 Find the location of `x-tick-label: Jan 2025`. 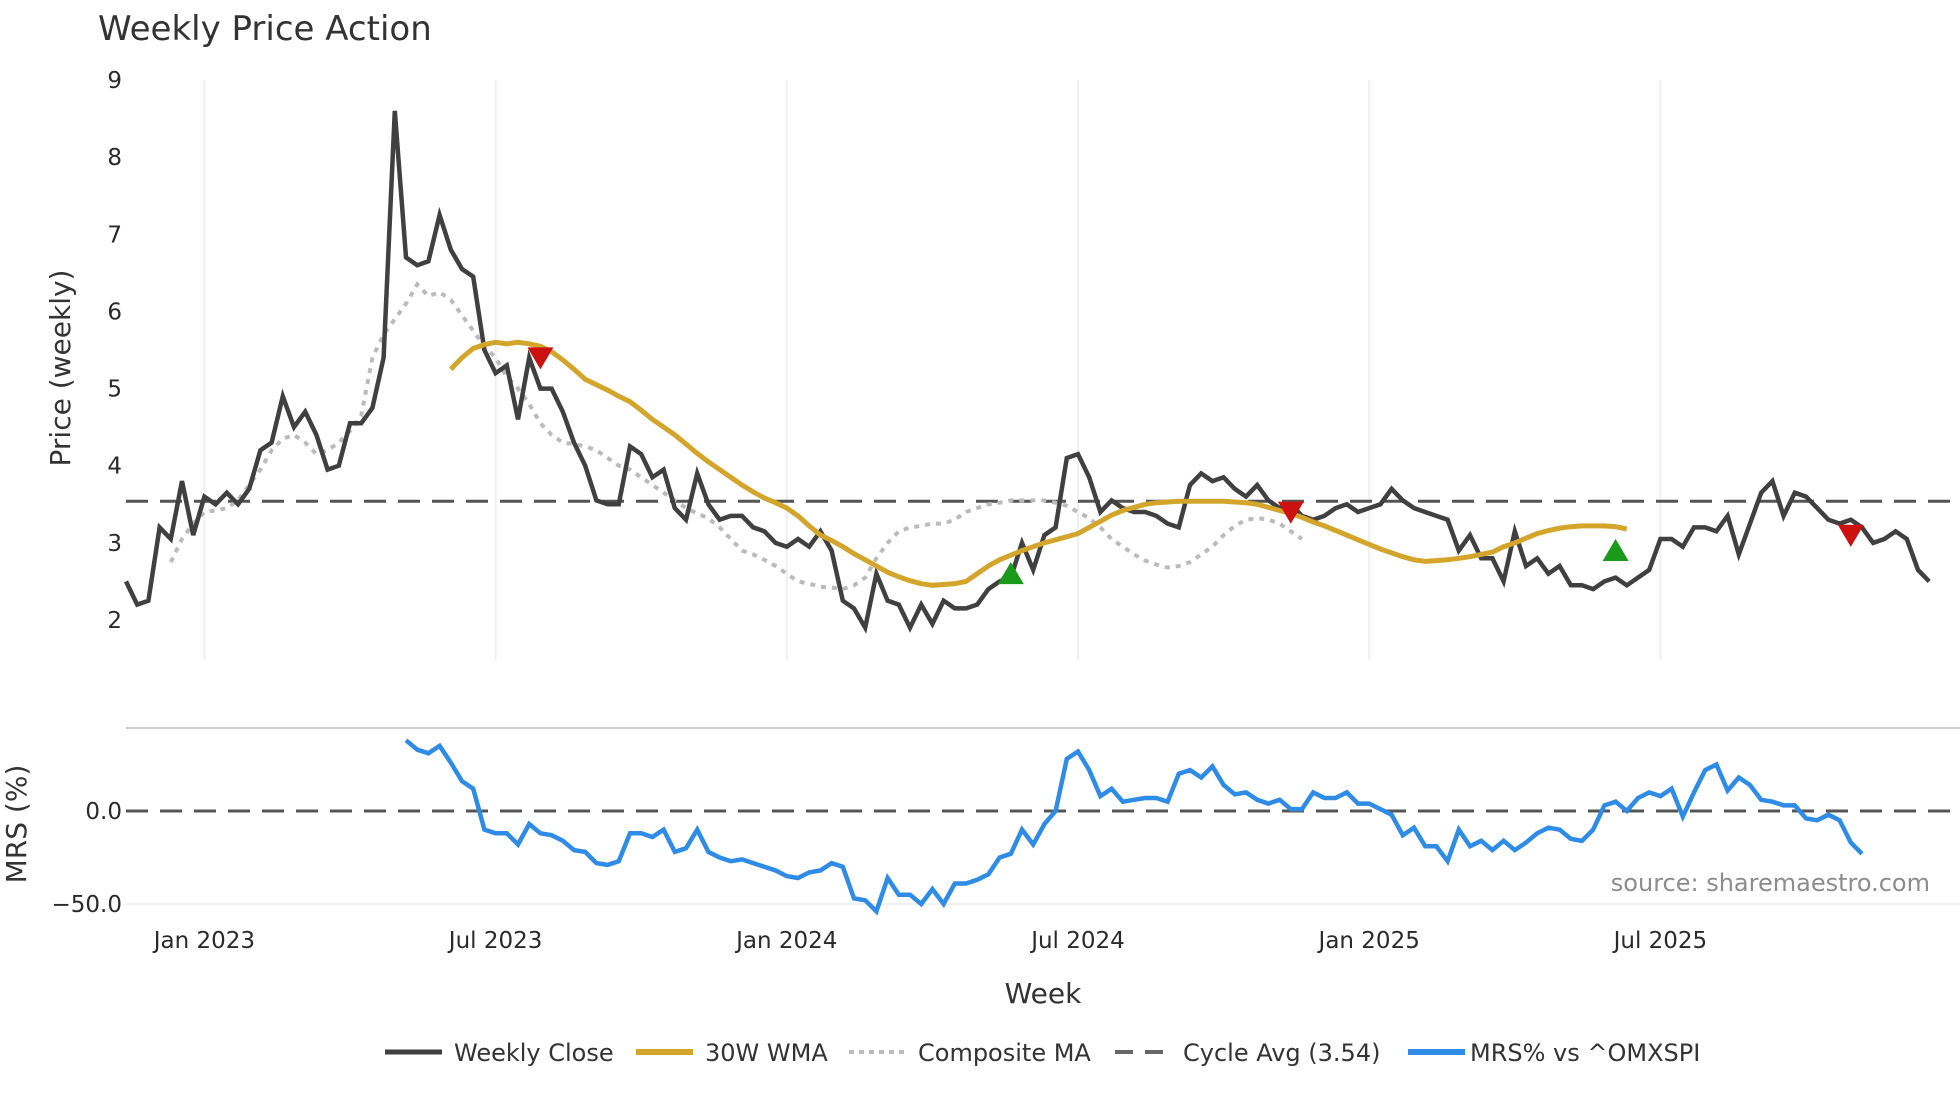

x-tick-label: Jan 2025 is located at coordinates (1368, 941).